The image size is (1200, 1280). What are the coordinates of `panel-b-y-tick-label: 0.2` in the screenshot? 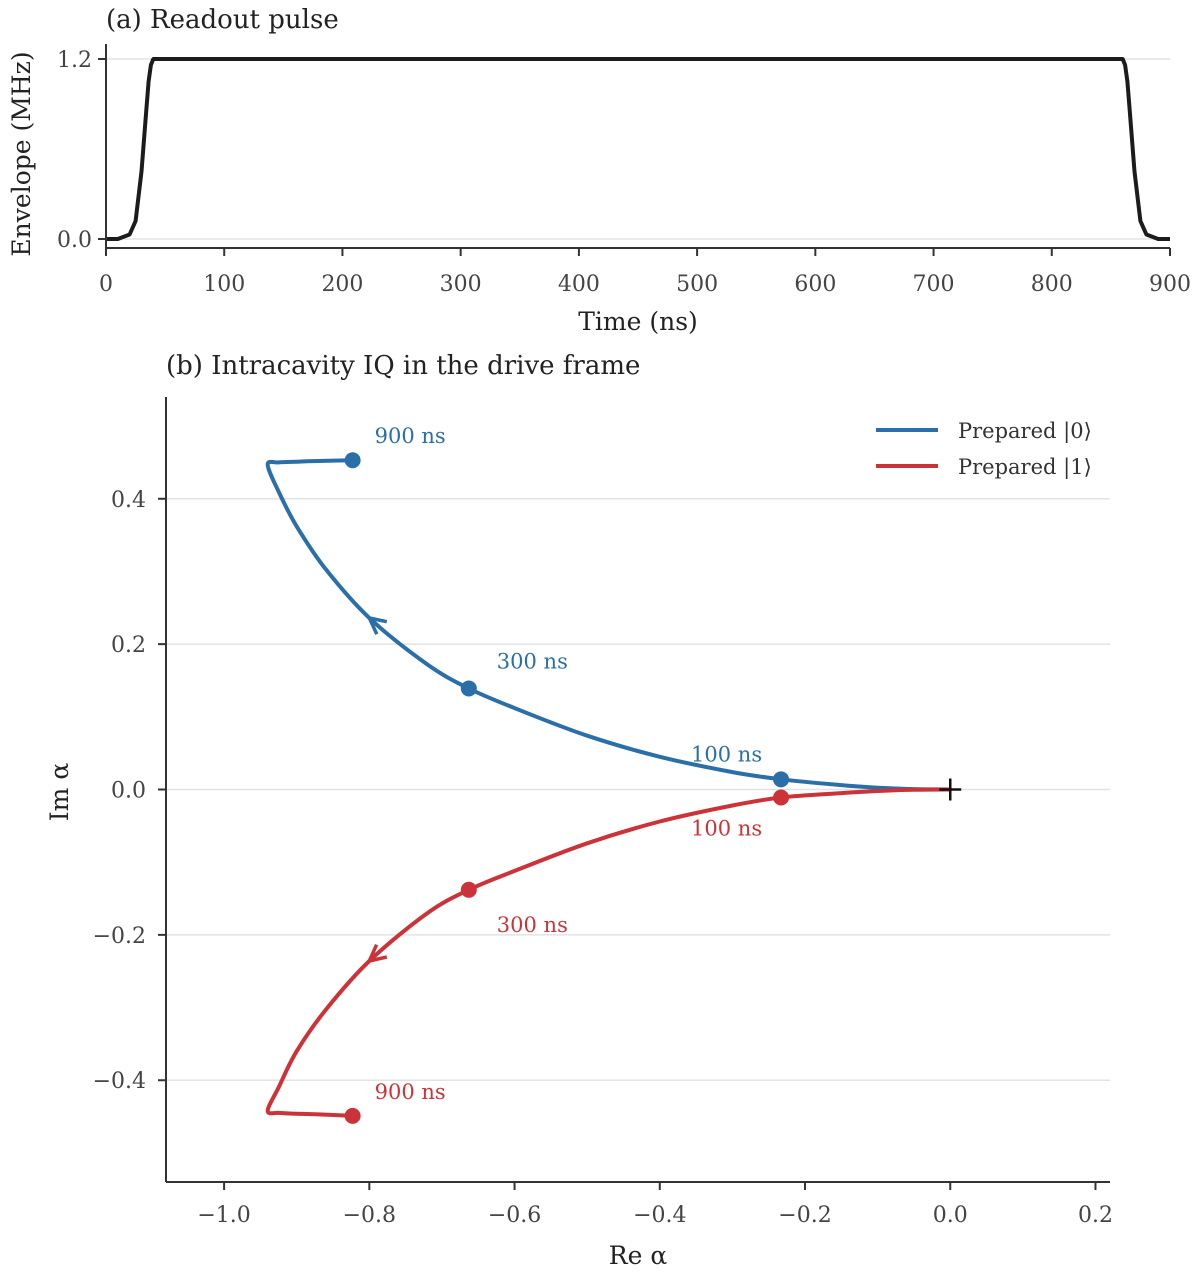 It's located at (128, 645).